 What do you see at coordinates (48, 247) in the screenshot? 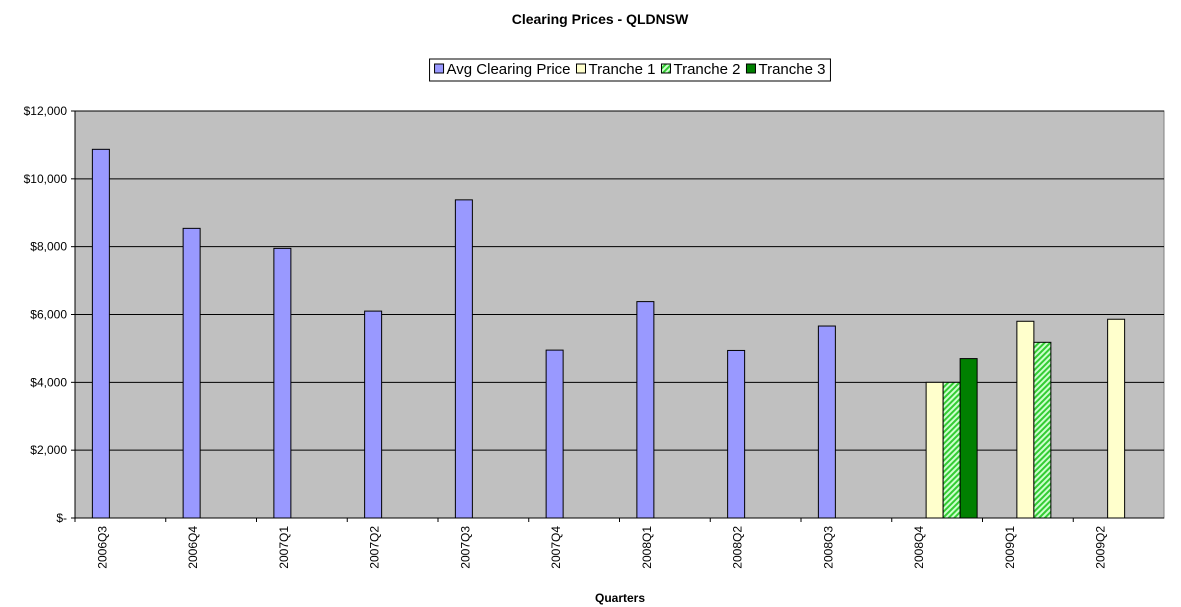
I see `y-tick-label: $8,000` at bounding box center [48, 247].